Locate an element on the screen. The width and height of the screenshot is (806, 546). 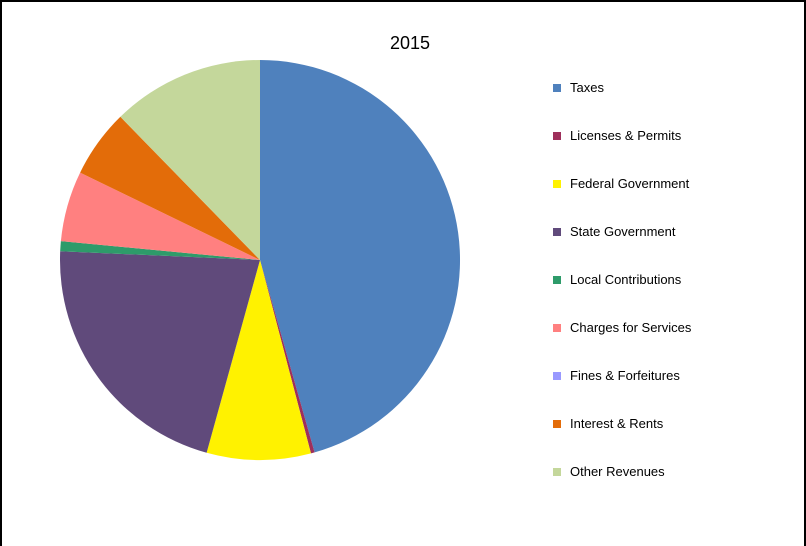
legend-label: Federal Government is located at coordinates (630, 183).